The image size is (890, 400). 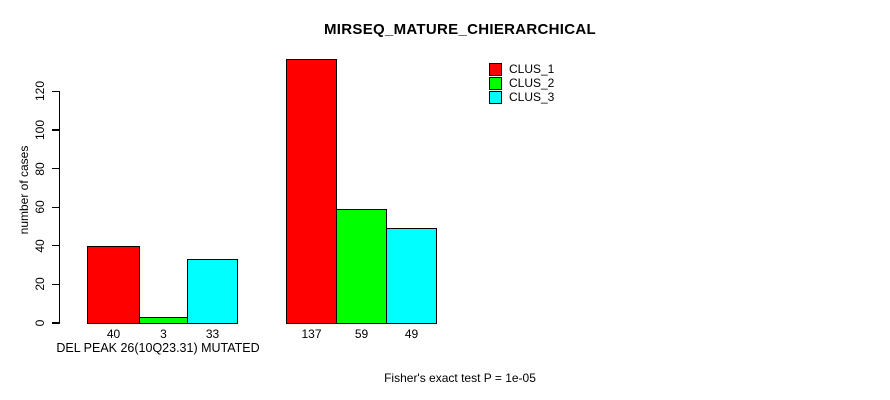 I want to click on bar-value-label: 33, so click(x=212, y=334).